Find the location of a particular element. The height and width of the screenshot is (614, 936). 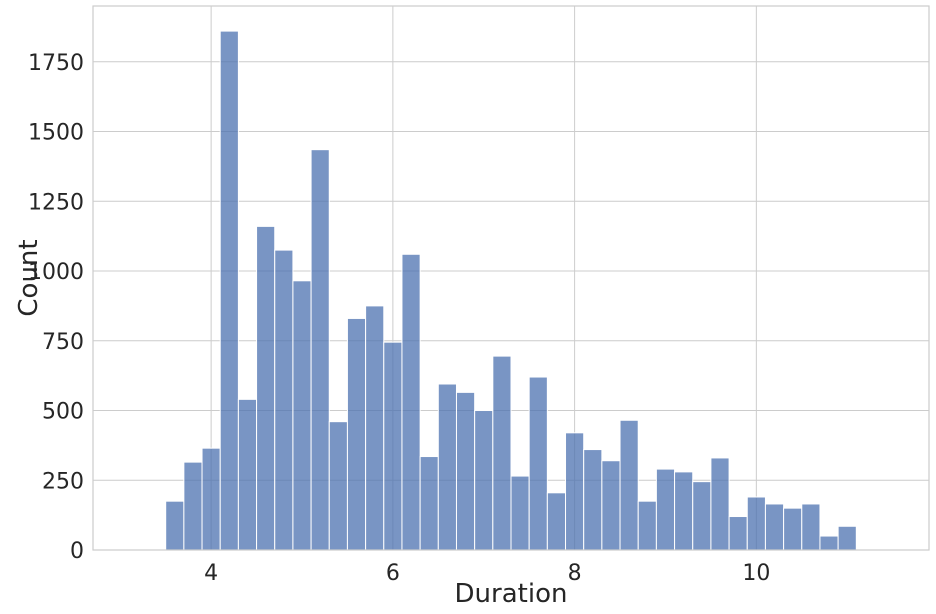

y-tick-label: 1750 is located at coordinates (56, 63).